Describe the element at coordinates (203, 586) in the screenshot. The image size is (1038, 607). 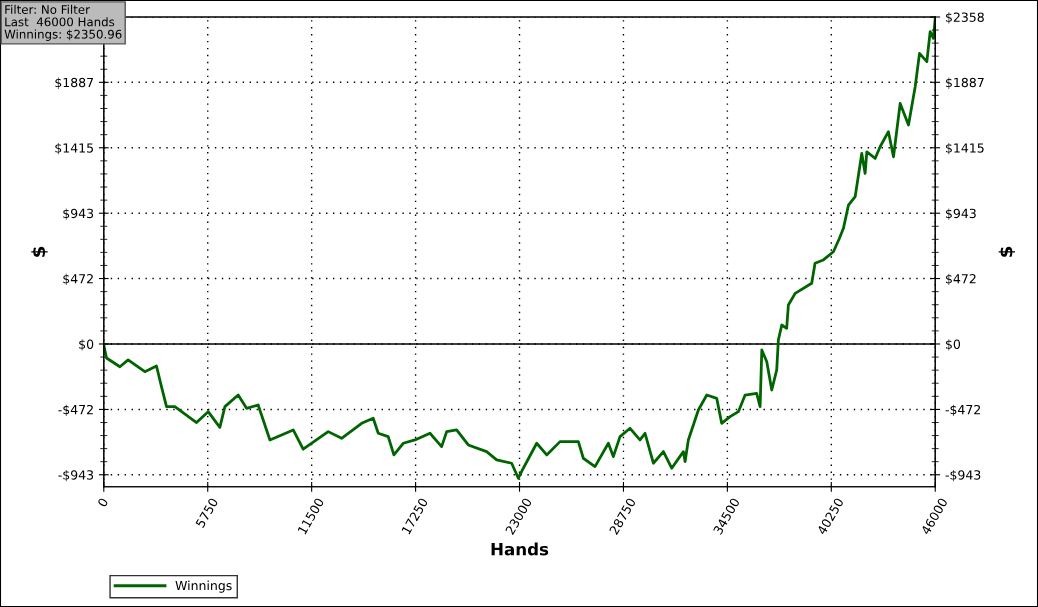
I see `legend-label: Winnings` at that location.